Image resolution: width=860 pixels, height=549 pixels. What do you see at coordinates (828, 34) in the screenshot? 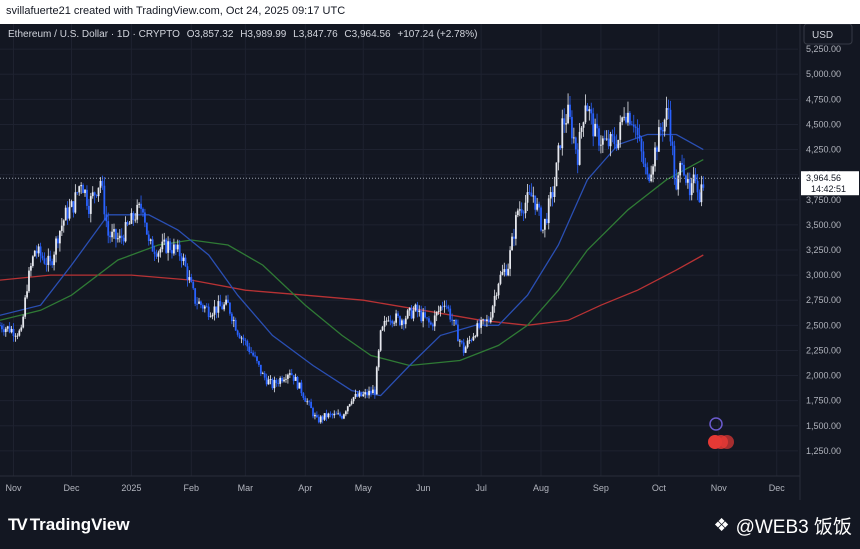
I see `currency-box: USD` at bounding box center [828, 34].